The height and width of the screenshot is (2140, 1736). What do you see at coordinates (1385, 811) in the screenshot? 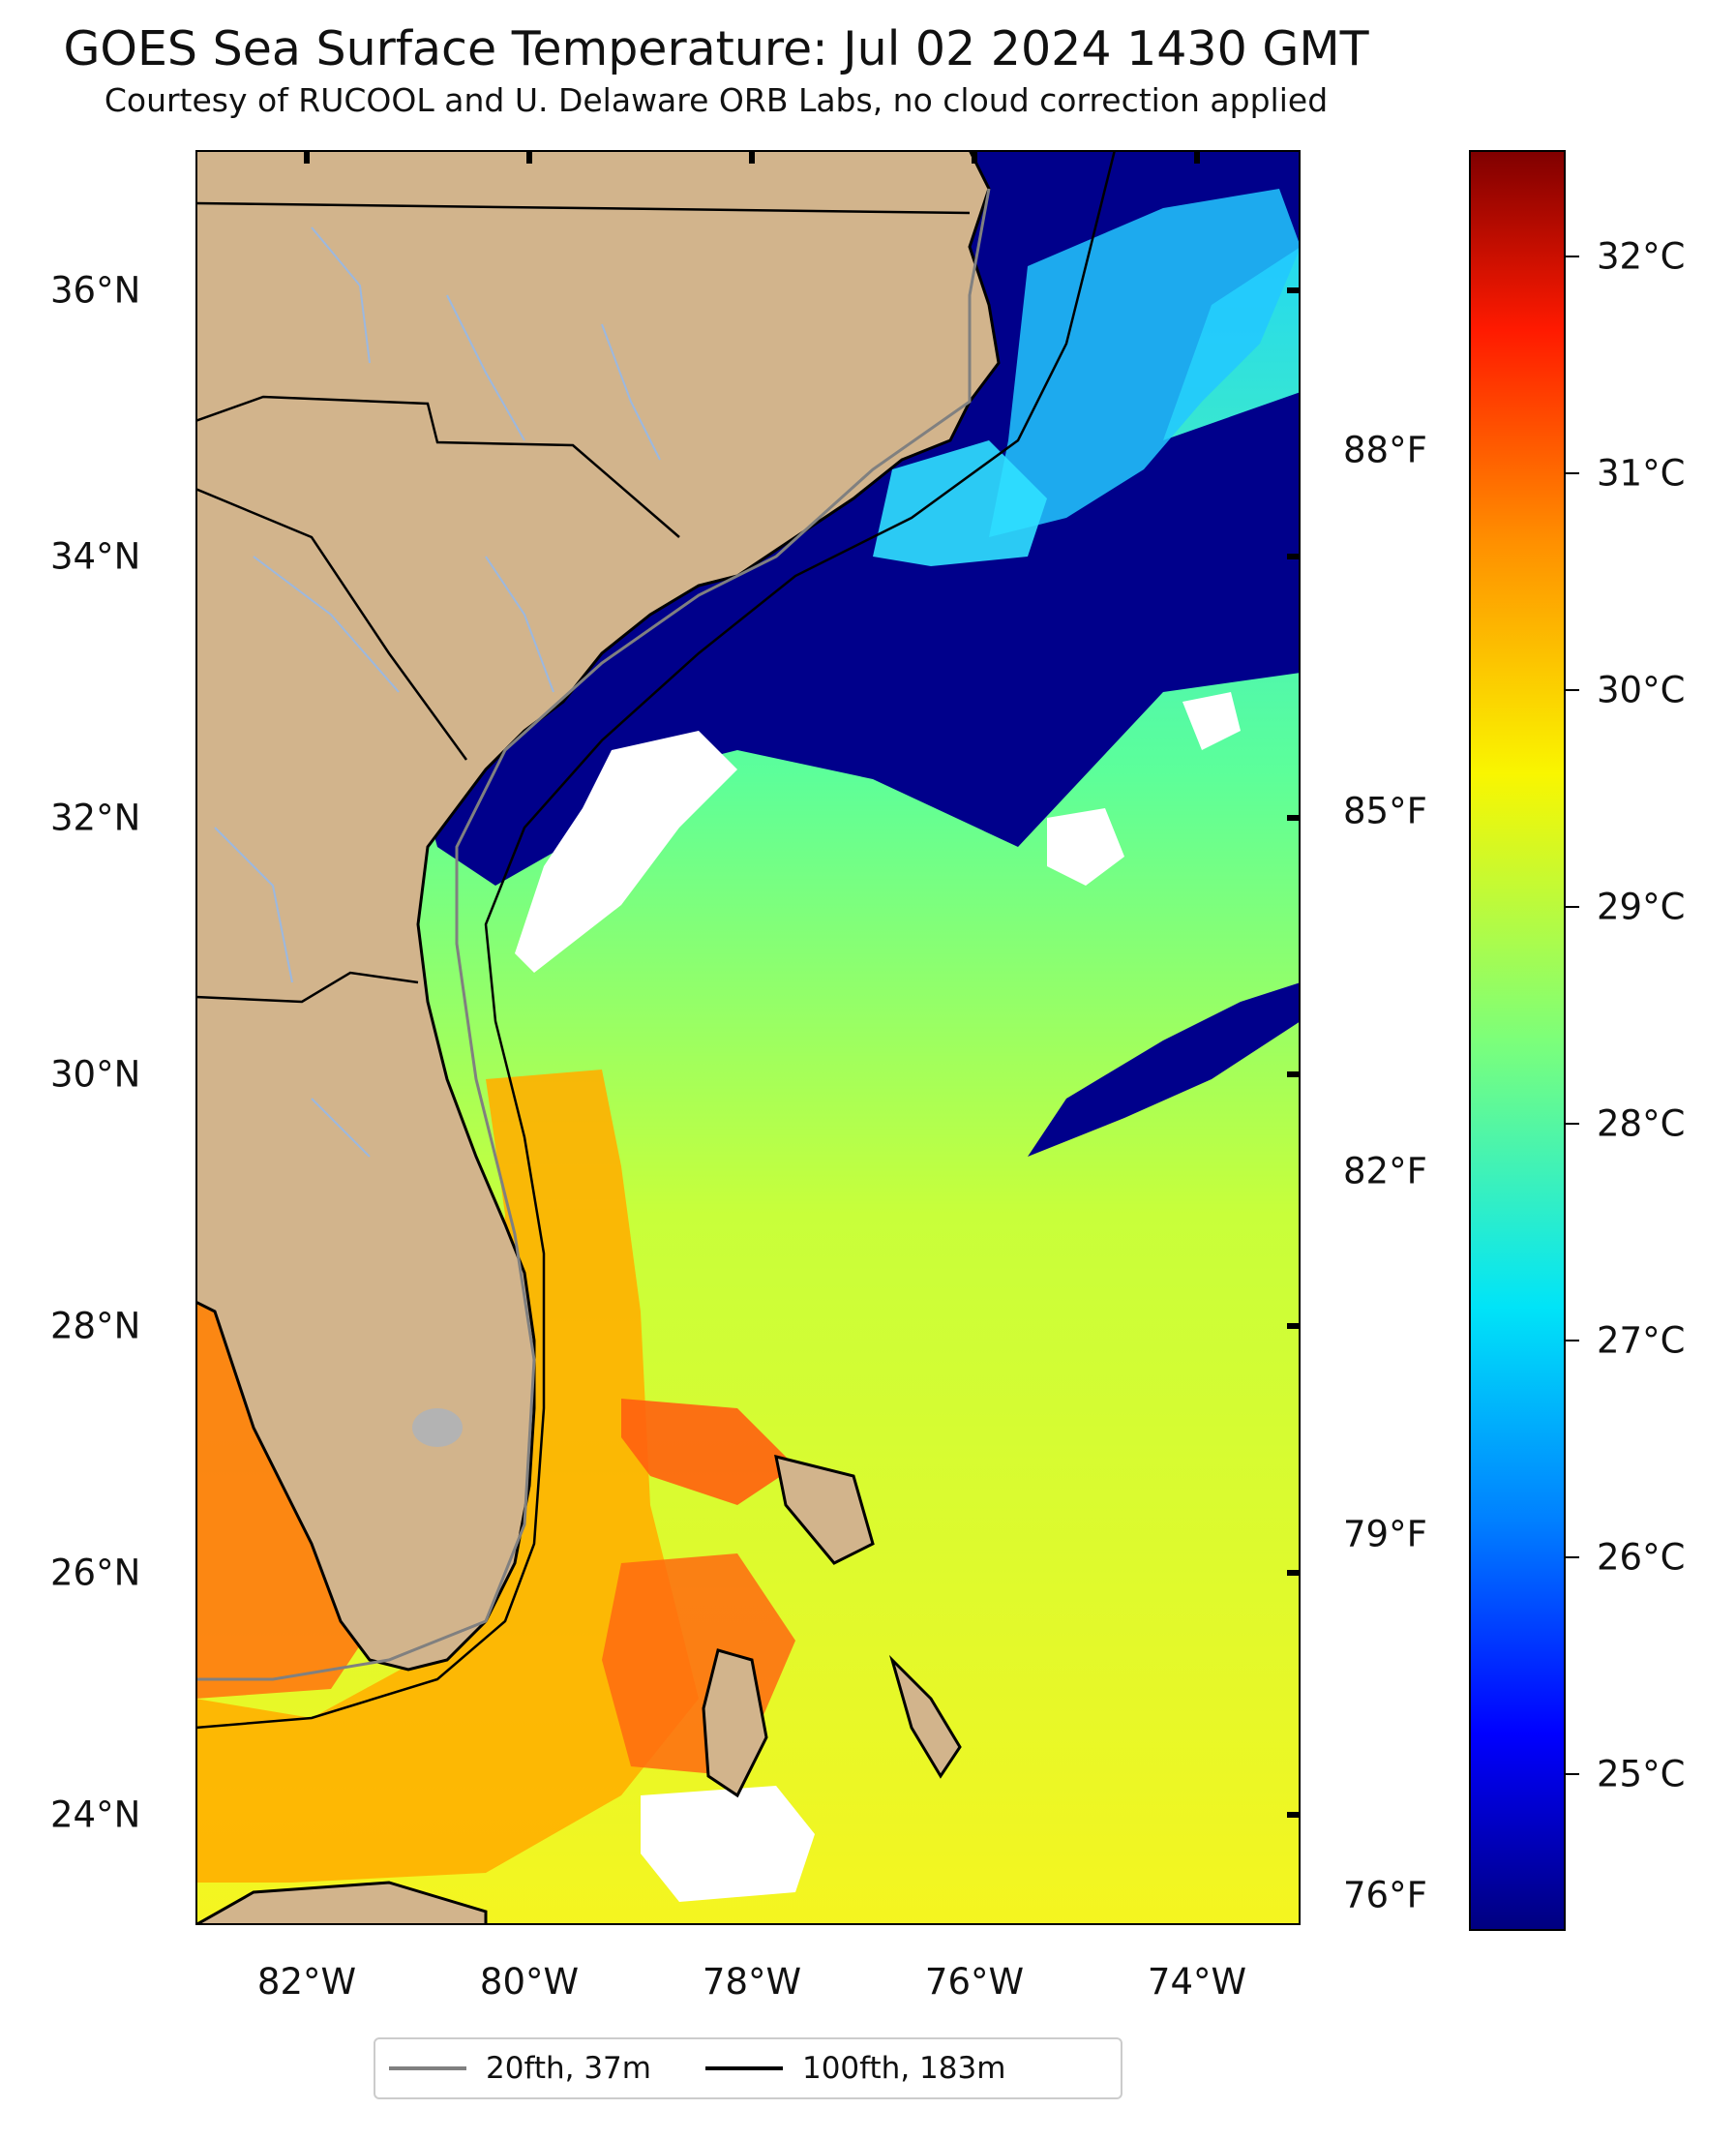
I see `fahrenheit-label-85: 85°F` at bounding box center [1385, 811].